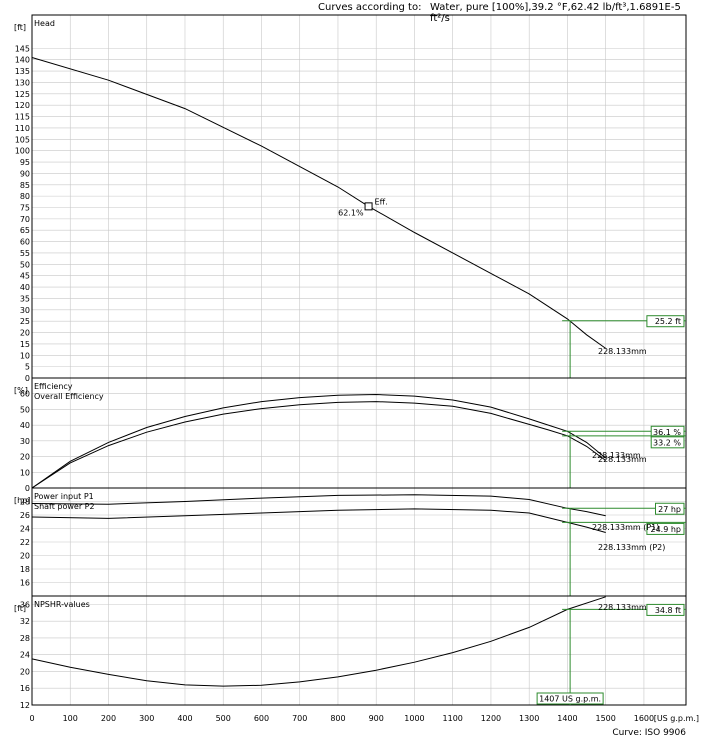 The width and height of the screenshot is (703, 739). I want to click on x-tick-label: 600, so click(261, 718).